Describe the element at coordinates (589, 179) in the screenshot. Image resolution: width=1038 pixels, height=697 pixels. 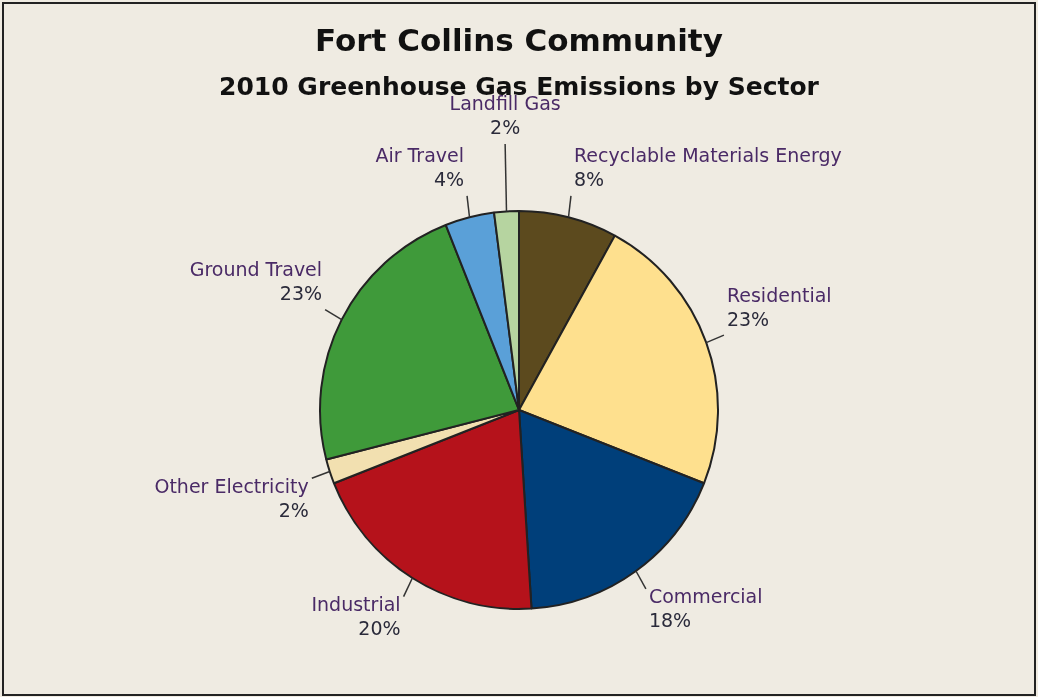
I see `data-label: 8%` at that location.